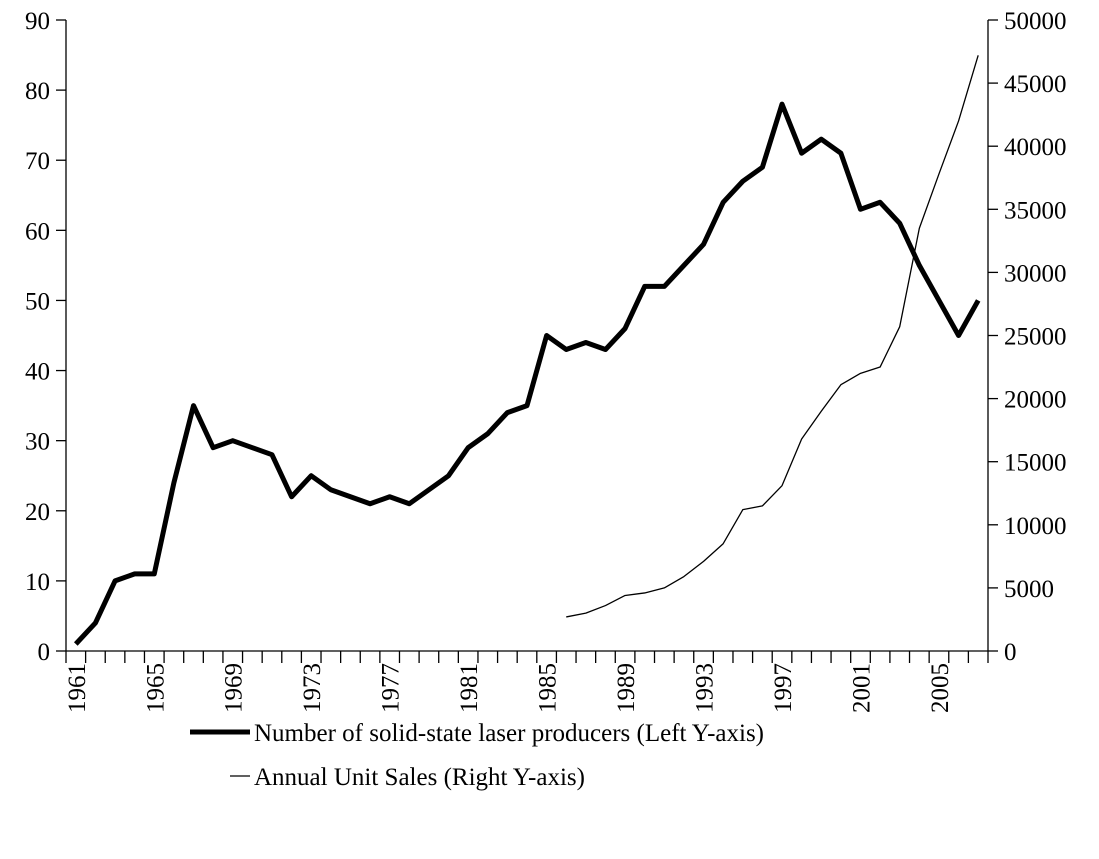 Image resolution: width=1099 pixels, height=859 pixels. Describe the element at coordinates (548, 688) in the screenshot. I see `x-tick-label: 1985` at that location.